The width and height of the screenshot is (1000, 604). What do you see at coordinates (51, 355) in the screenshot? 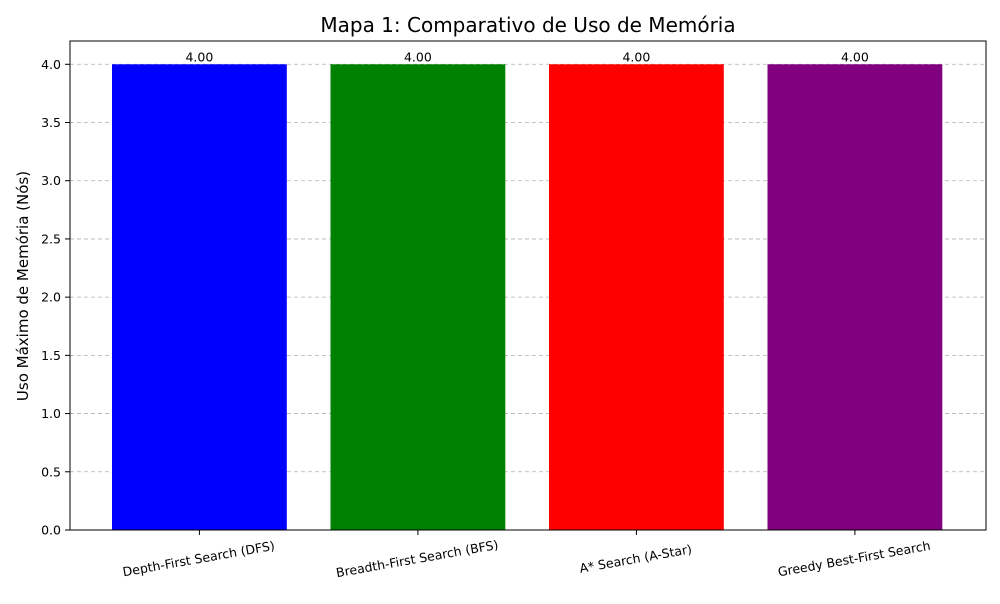
I see `y-tick-label: 1.5` at bounding box center [51, 355].